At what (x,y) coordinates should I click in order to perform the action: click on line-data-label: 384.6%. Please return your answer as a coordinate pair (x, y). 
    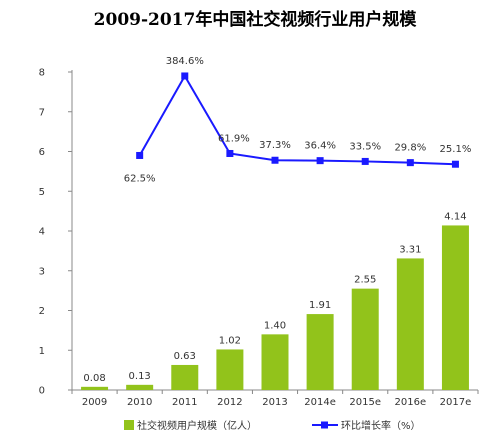
    Looking at the image, I should click on (185, 61).